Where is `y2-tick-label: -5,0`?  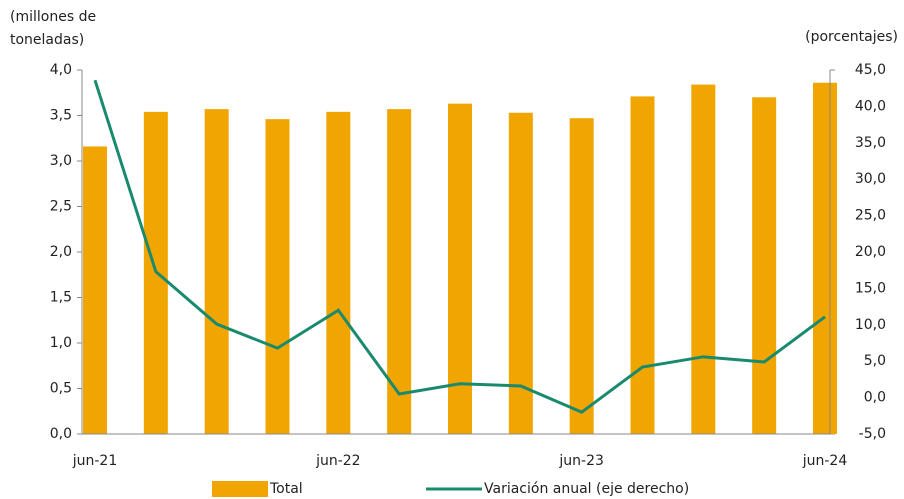 y2-tick-label: -5,0 is located at coordinates (872, 434).